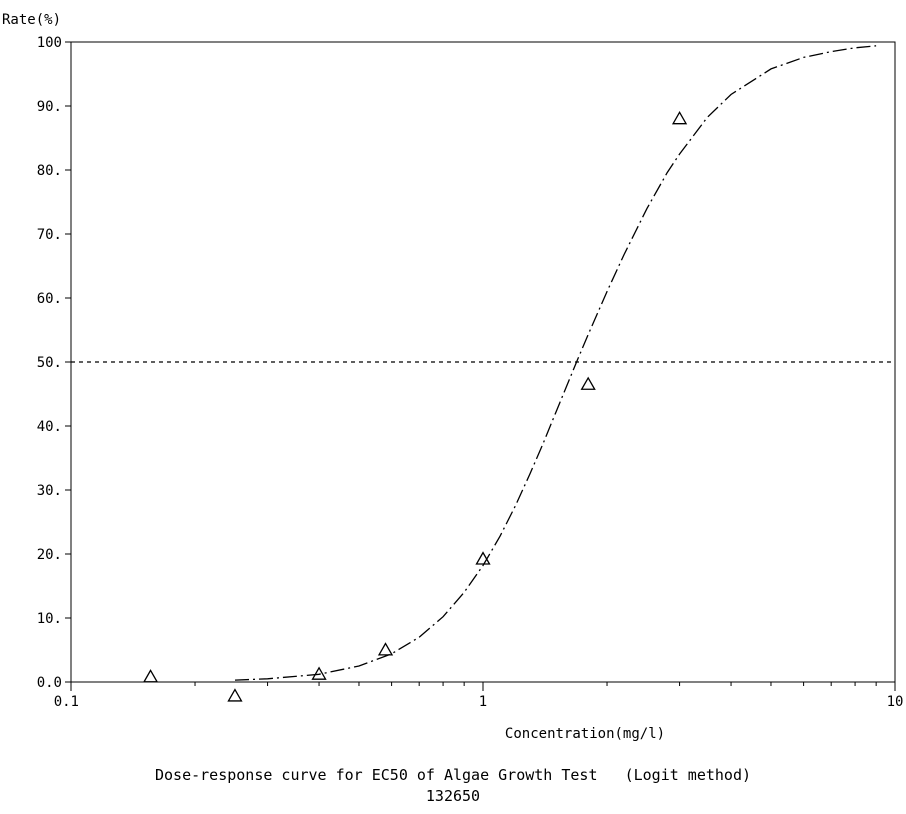 Image resolution: width=906 pixels, height=814 pixels. What do you see at coordinates (483, 702) in the screenshot?
I see `x-tick-label: 1` at bounding box center [483, 702].